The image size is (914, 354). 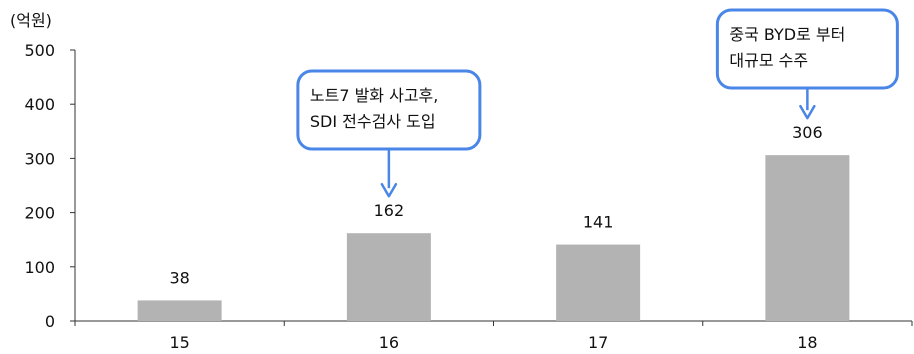 I want to click on x-axis: 15 16 17 18, so click(x=493, y=336).